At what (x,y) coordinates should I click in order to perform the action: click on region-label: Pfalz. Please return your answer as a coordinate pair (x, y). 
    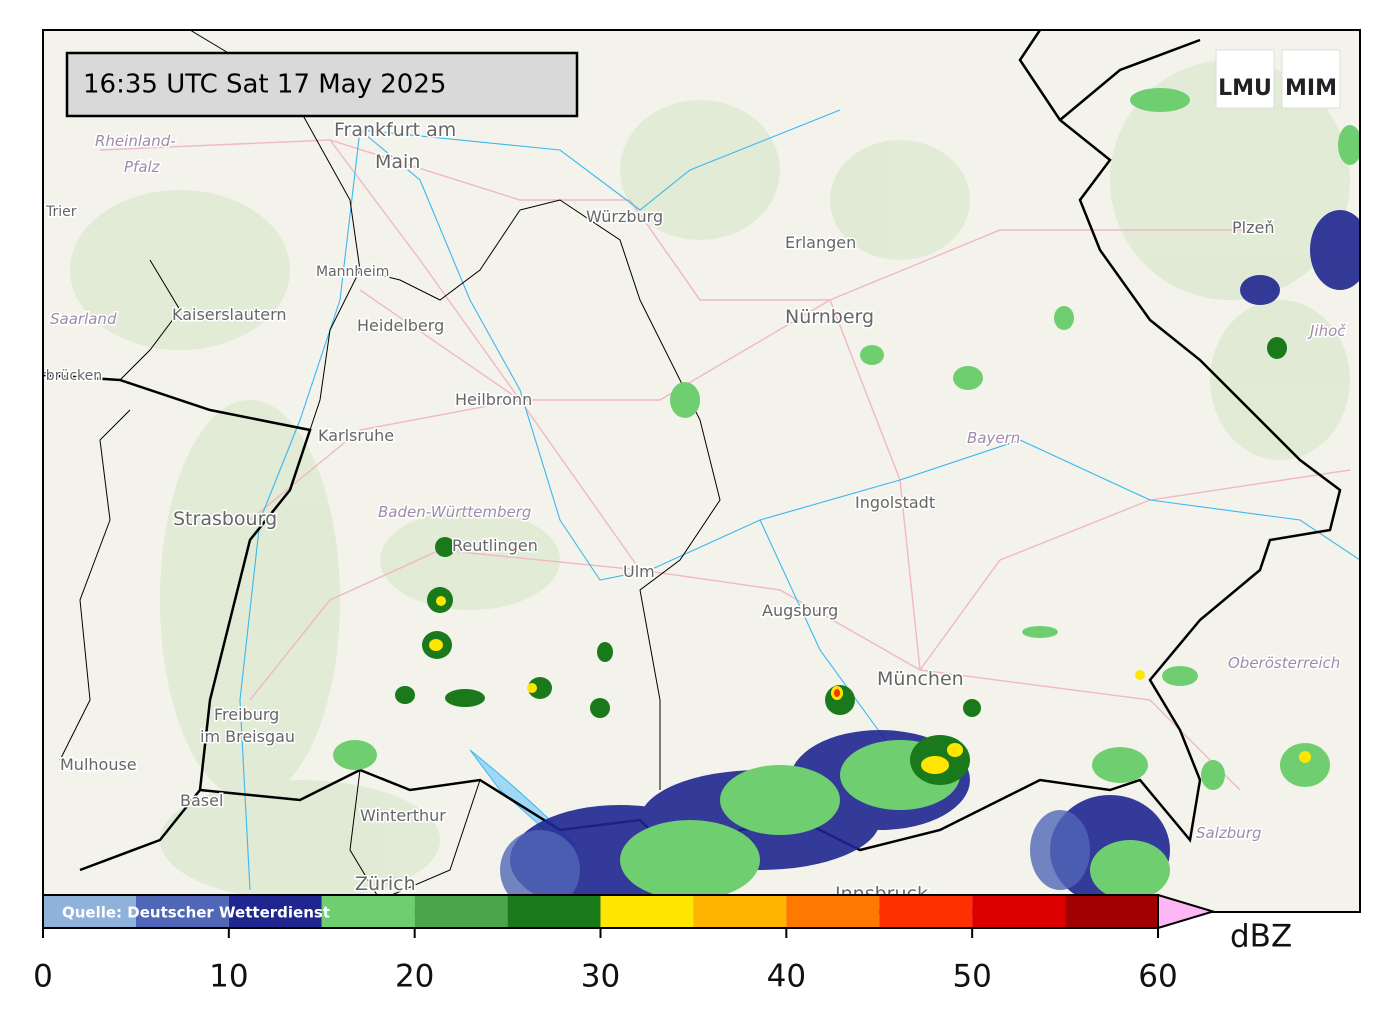
    Looking at the image, I should click on (142, 167).